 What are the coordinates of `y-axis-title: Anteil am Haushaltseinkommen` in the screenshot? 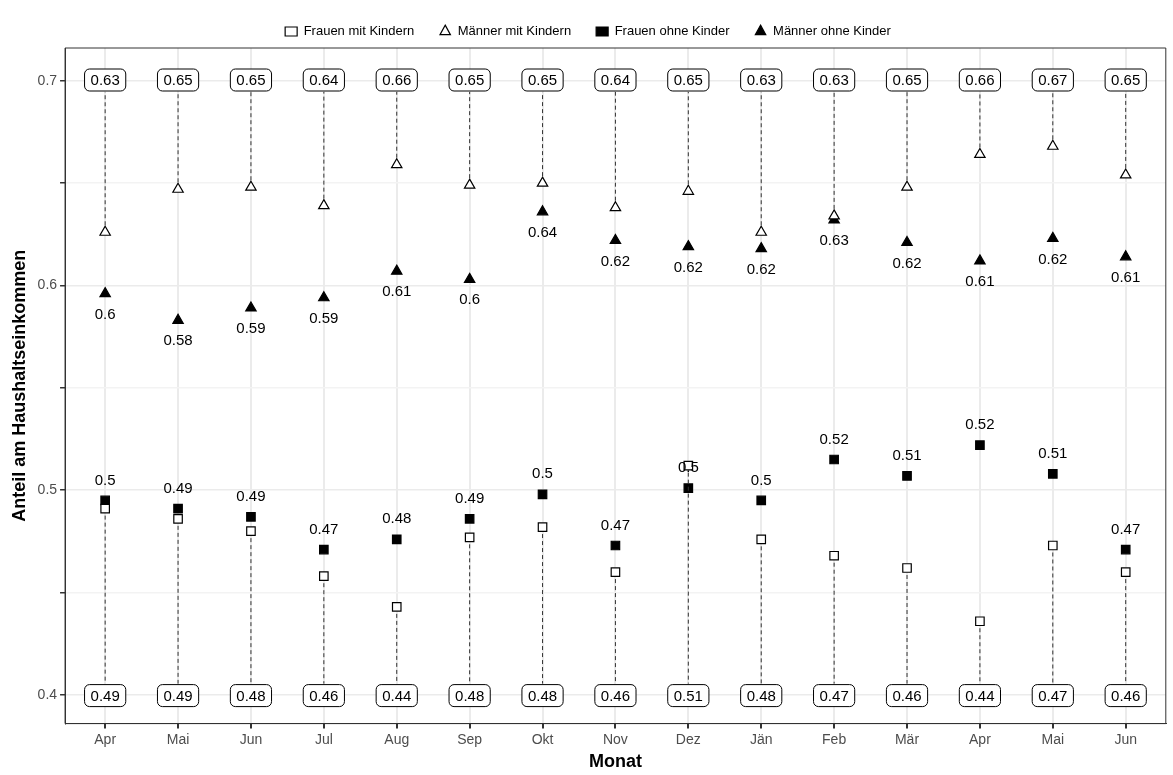 It's located at (18, 385).